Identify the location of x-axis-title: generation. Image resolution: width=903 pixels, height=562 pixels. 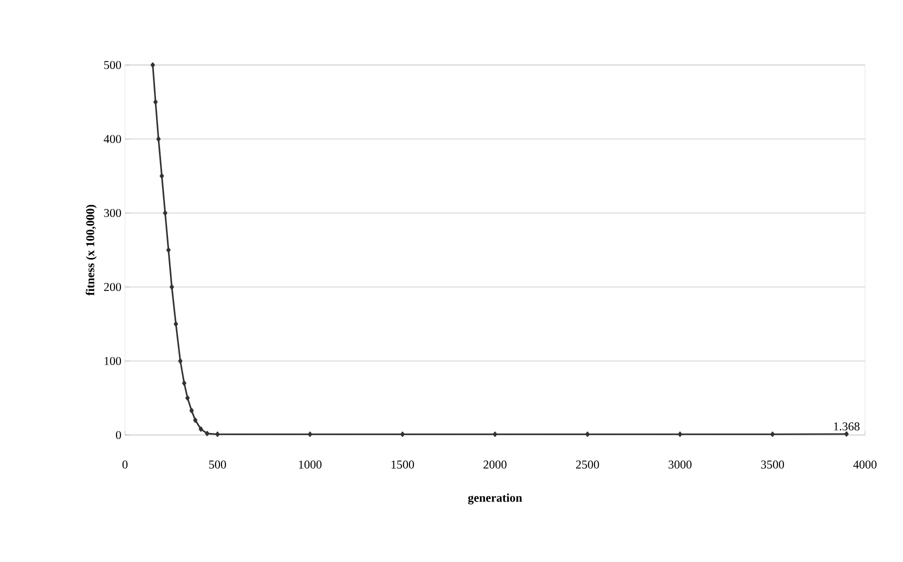
(495, 498).